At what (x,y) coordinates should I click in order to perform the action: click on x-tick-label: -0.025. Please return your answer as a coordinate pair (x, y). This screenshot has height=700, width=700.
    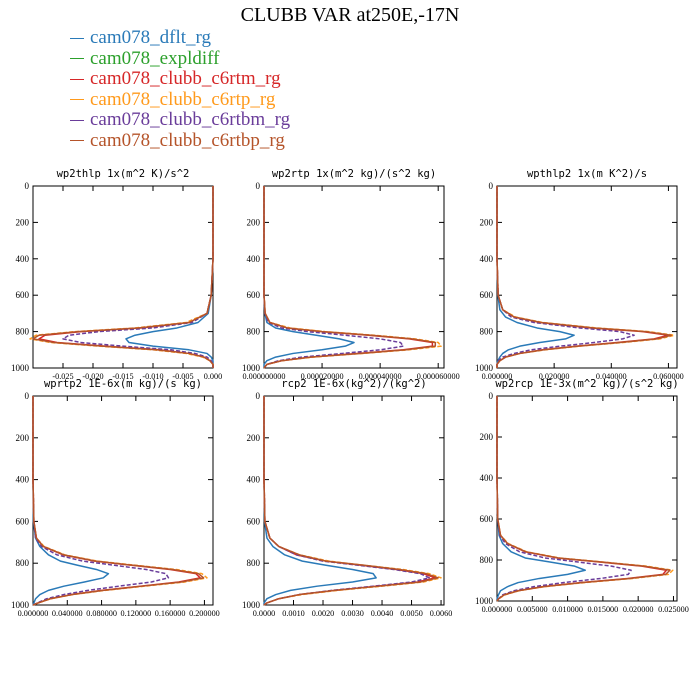
    Looking at the image, I should click on (62, 376).